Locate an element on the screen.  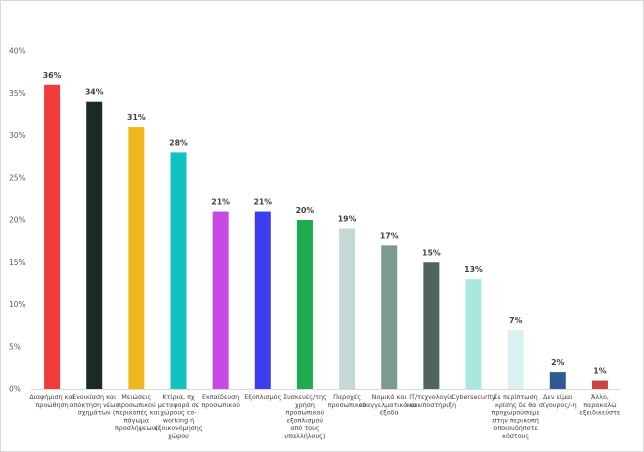
x-tick-label: working ή is located at coordinates (178, 420).